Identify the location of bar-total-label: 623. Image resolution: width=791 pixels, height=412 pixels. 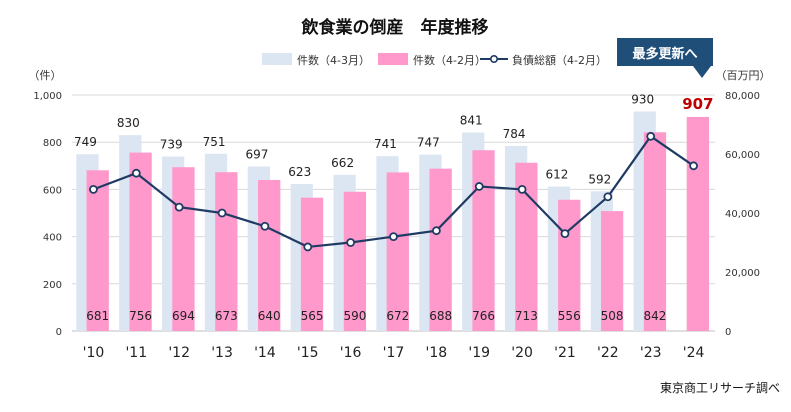
(299, 172).